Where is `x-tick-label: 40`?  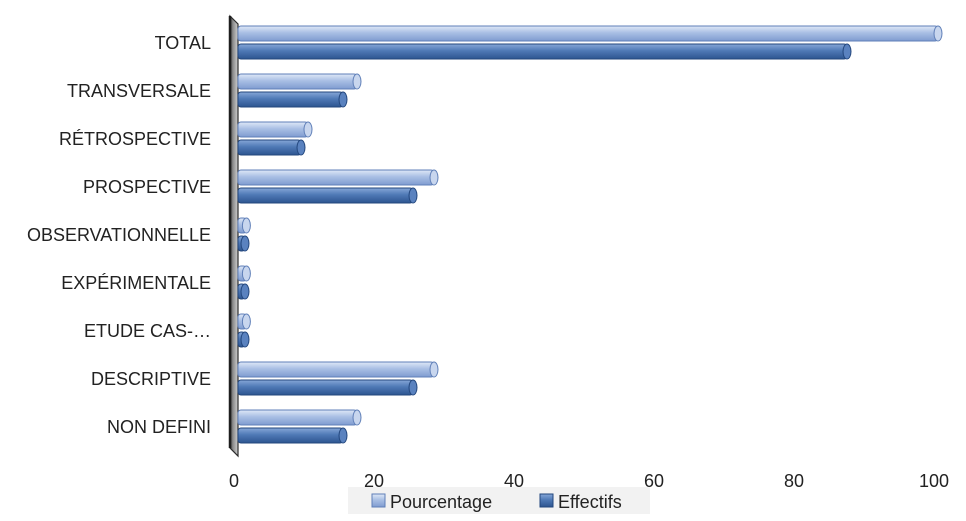 x-tick-label: 40 is located at coordinates (514, 481).